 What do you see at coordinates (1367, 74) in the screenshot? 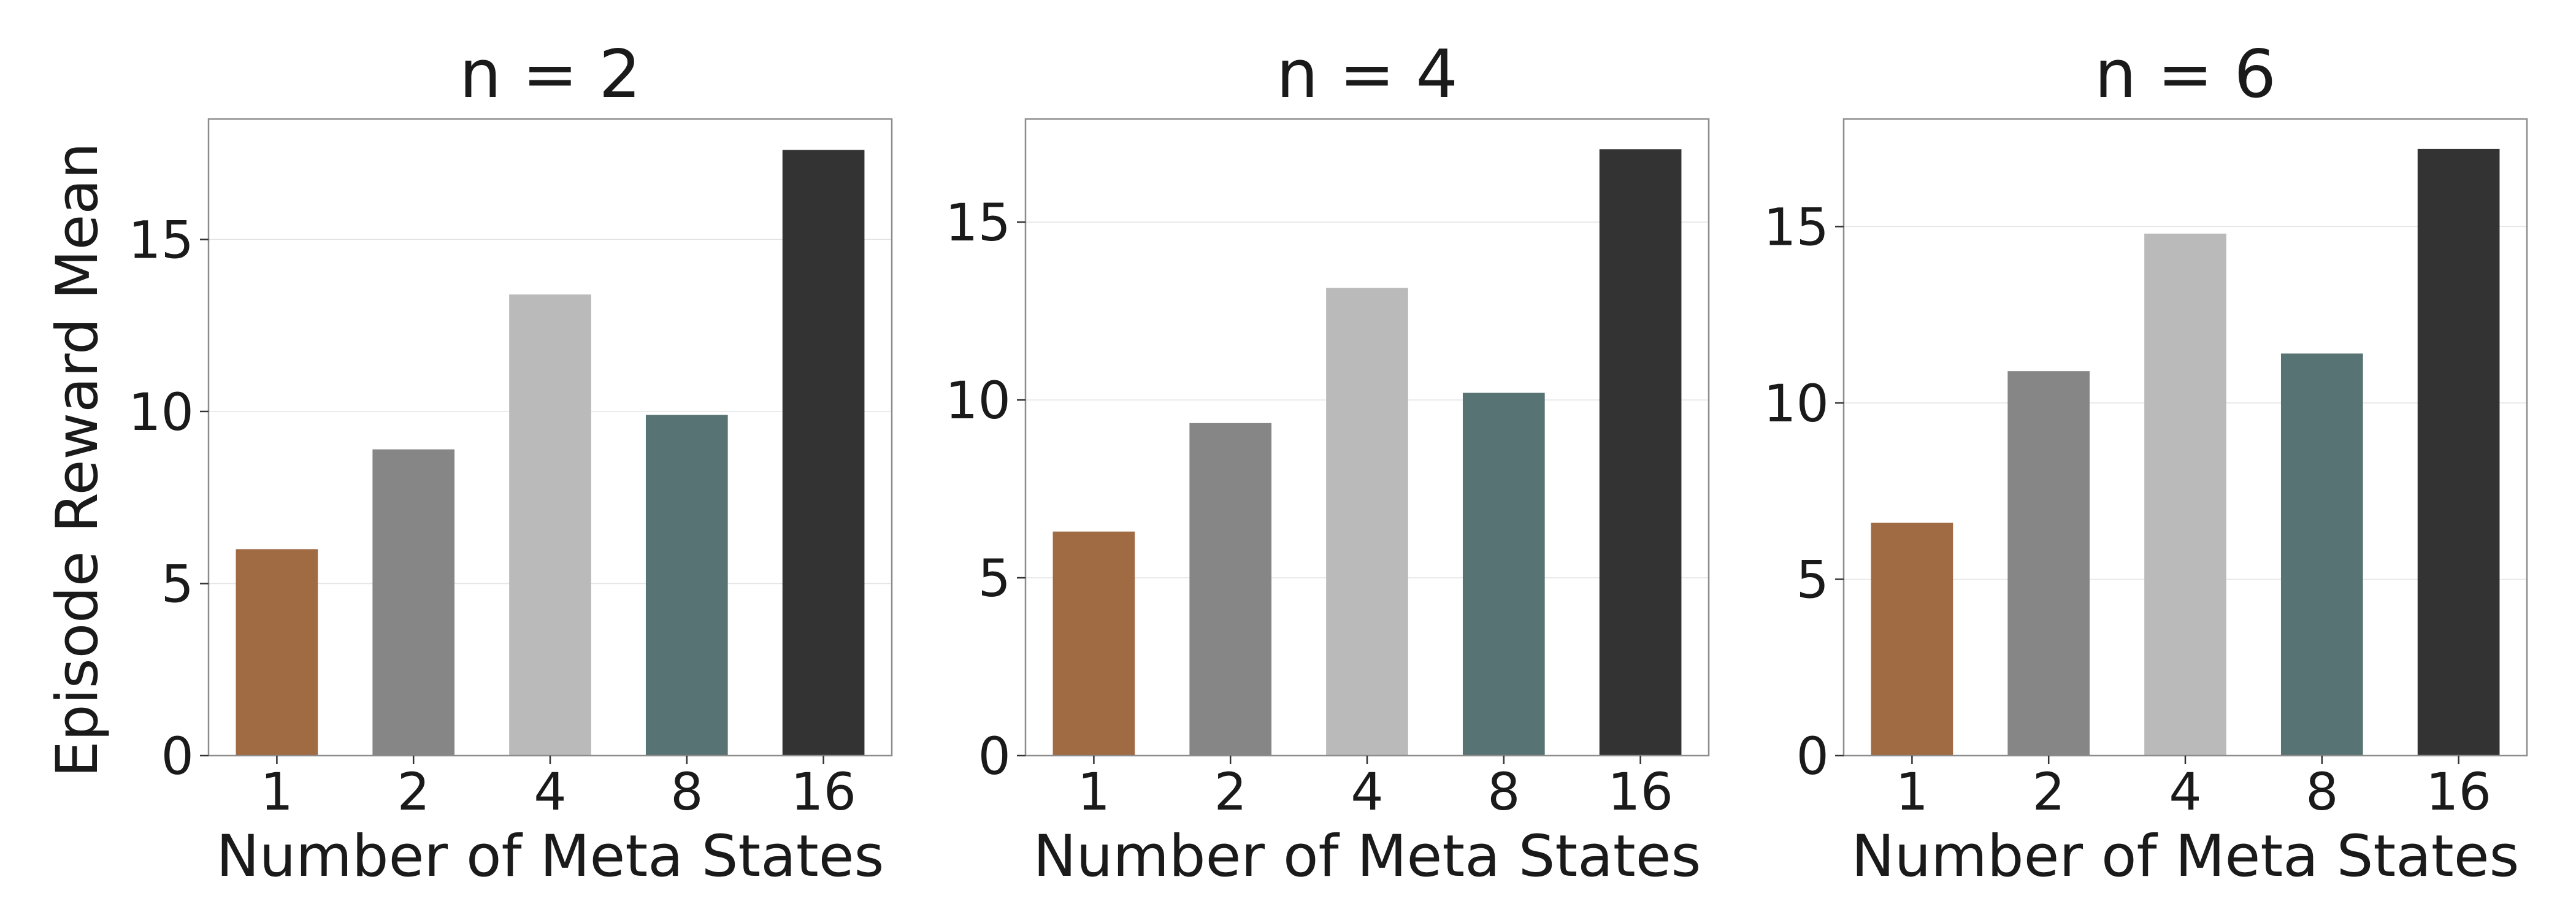
I see `panel-title: n = 4` at bounding box center [1367, 74].